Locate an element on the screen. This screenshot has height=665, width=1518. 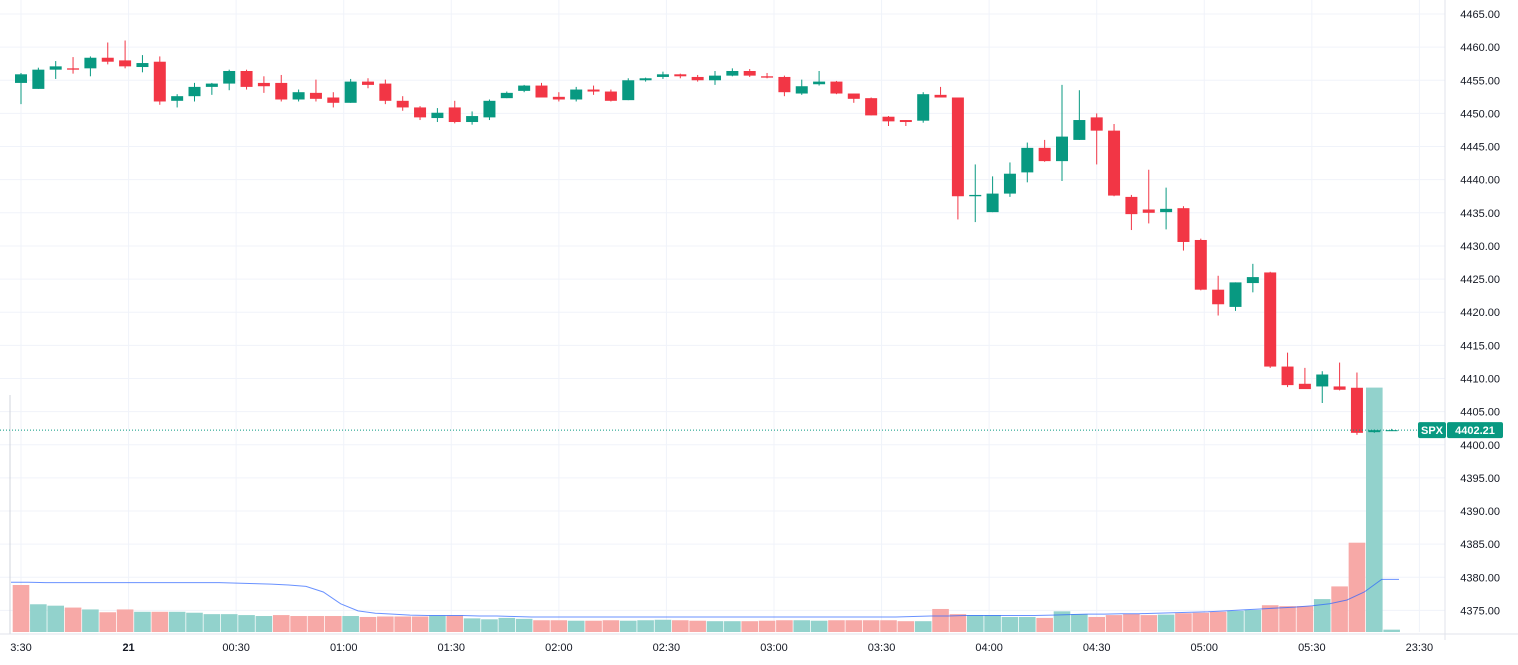
price-tick-label: 4465.00 is located at coordinates (1480, 15).